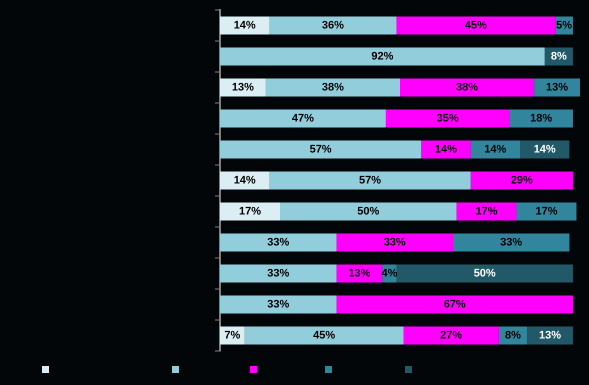 The image size is (589, 385). Describe the element at coordinates (232, 336) in the screenshot. I see `data-label: 7%` at that location.